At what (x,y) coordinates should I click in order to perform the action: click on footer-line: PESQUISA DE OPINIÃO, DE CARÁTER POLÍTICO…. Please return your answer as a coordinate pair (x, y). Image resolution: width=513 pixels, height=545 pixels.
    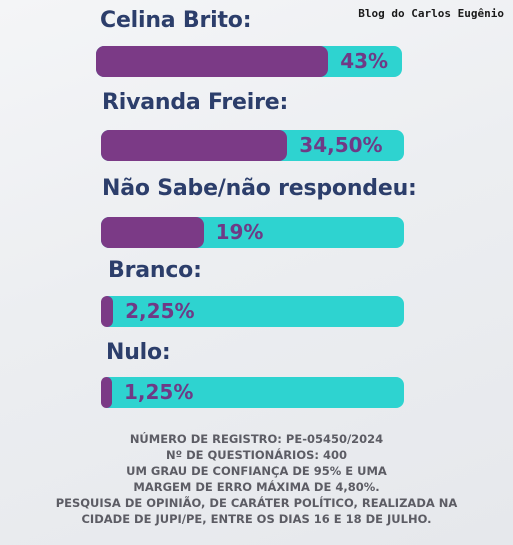
    Looking at the image, I should click on (256, 503).